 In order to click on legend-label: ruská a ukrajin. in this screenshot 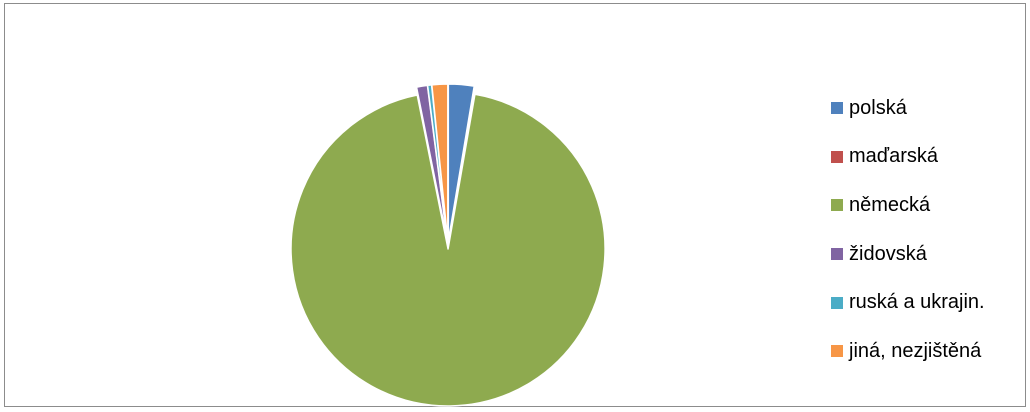, I will do `click(917, 302)`.